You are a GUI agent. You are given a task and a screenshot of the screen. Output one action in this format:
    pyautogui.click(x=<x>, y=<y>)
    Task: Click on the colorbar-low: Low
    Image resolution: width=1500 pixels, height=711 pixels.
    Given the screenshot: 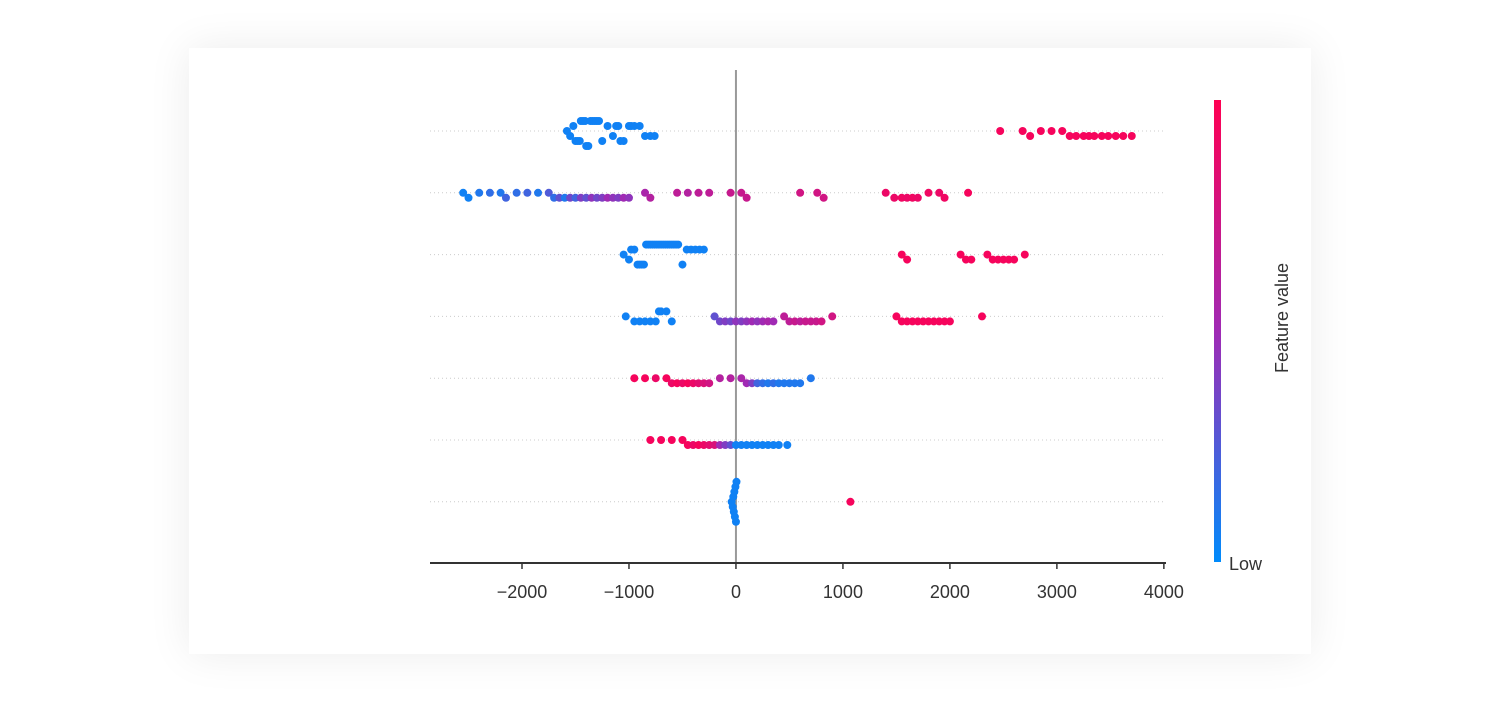 What is the action you would take?
    pyautogui.click(x=1246, y=564)
    